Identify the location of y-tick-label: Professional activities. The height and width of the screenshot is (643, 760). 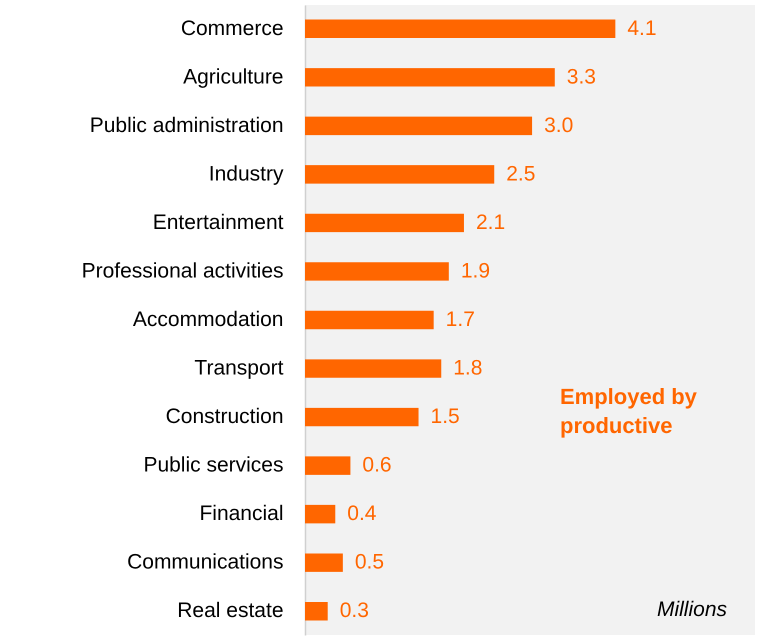
(183, 270).